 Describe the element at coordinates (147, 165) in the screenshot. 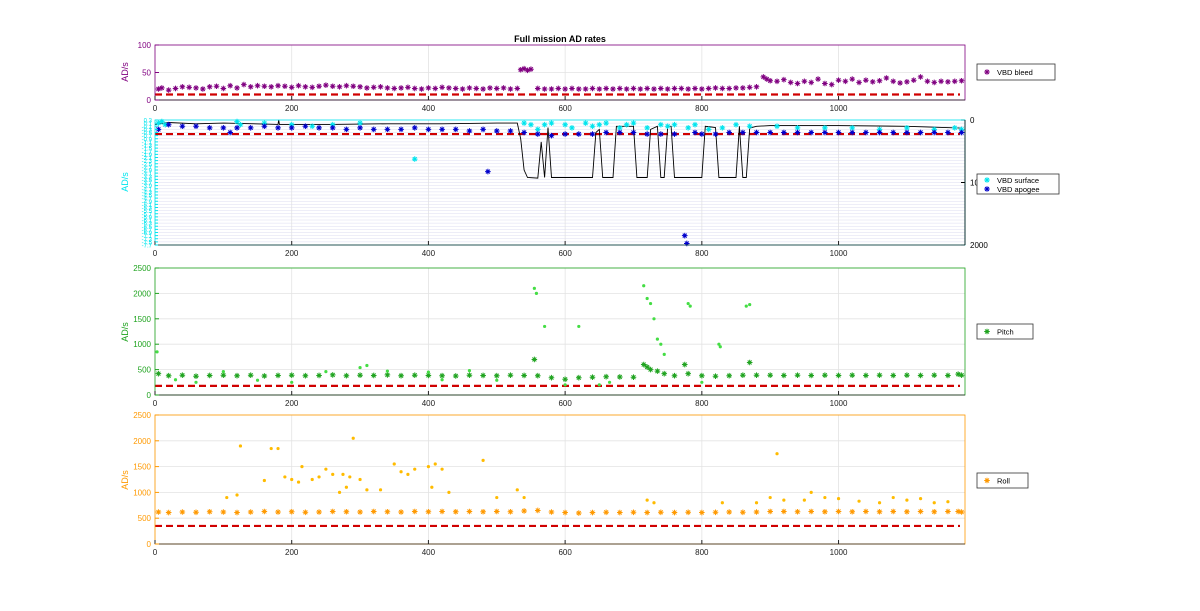

I see `y-tick-label: -2.5` at that location.